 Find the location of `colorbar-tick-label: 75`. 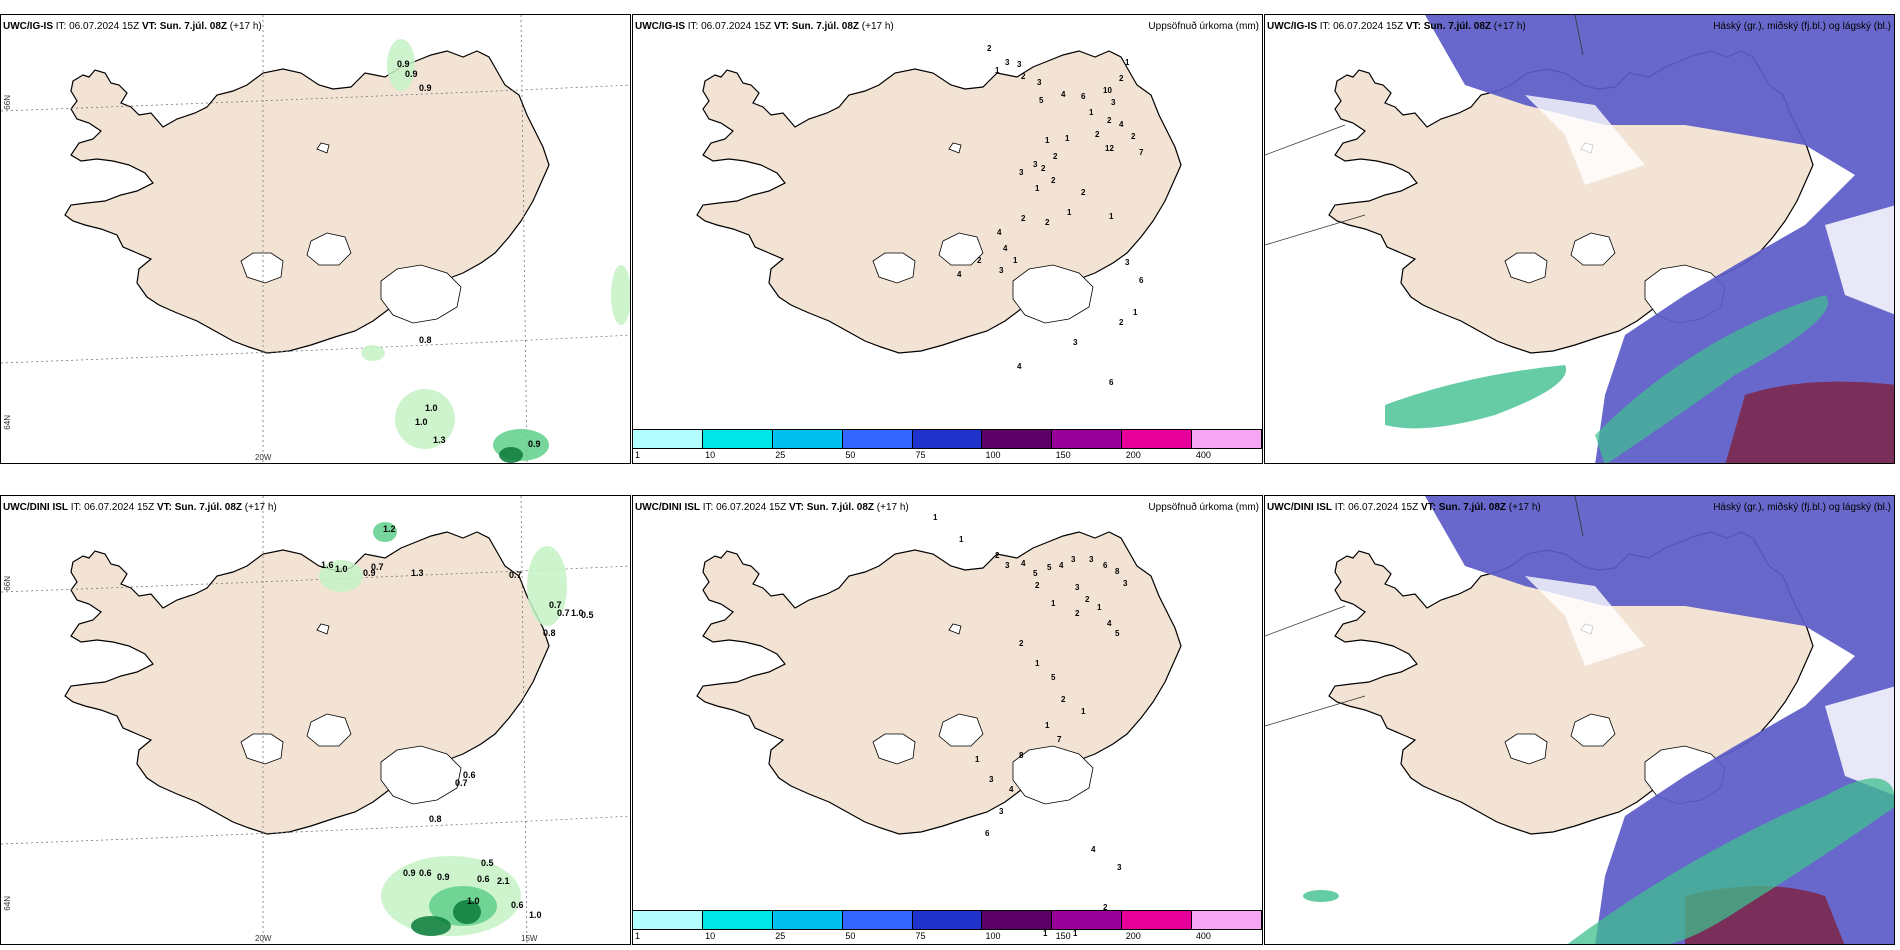

colorbar-tick-label: 75 is located at coordinates (920, 455).